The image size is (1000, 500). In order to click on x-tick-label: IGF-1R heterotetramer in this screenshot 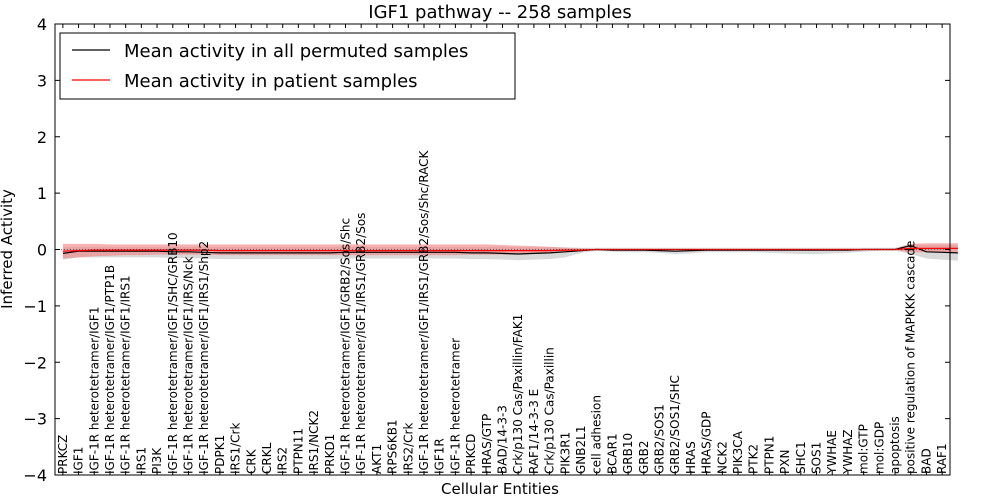, I will do `click(455, 406)`.